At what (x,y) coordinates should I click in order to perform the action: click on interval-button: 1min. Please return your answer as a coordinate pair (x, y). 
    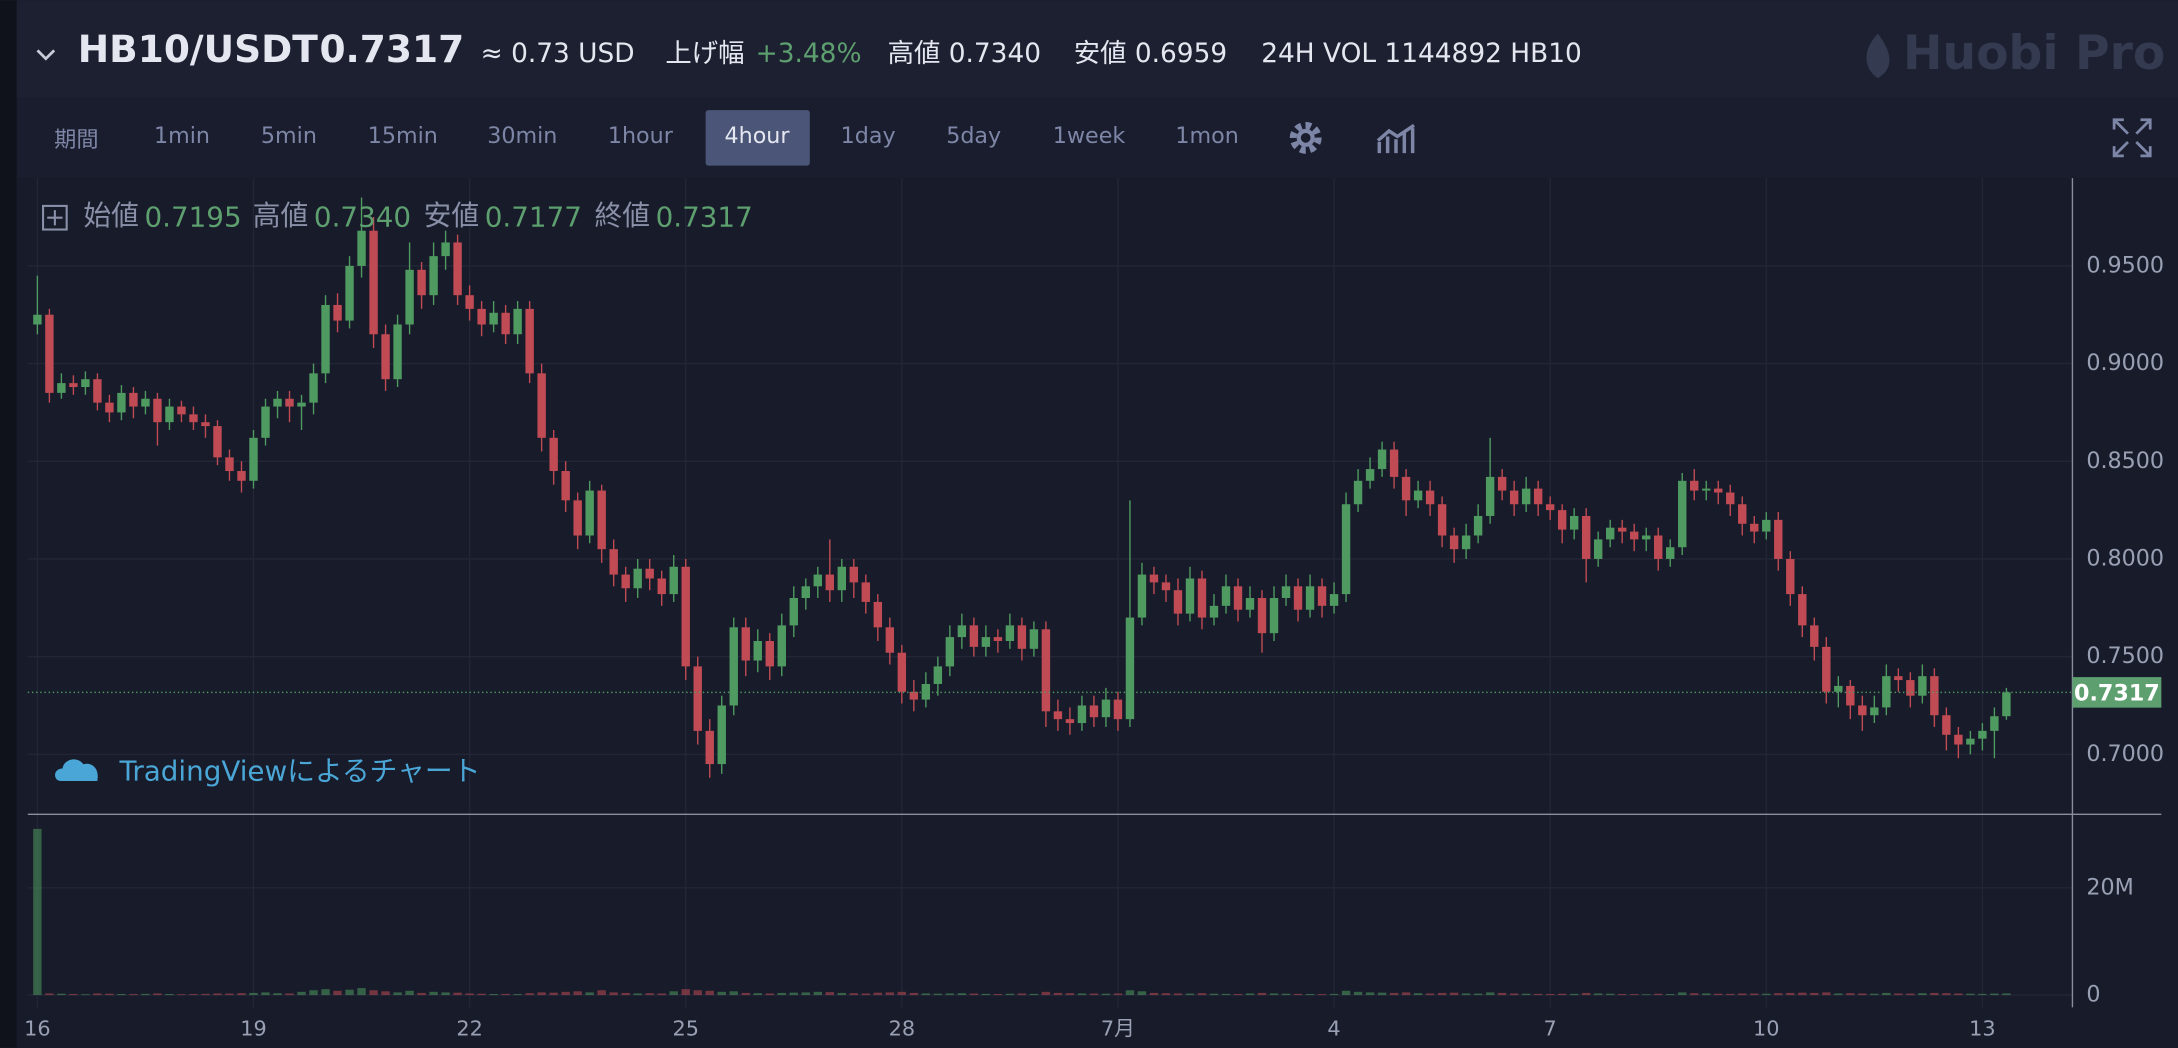
    Looking at the image, I should click on (182, 136).